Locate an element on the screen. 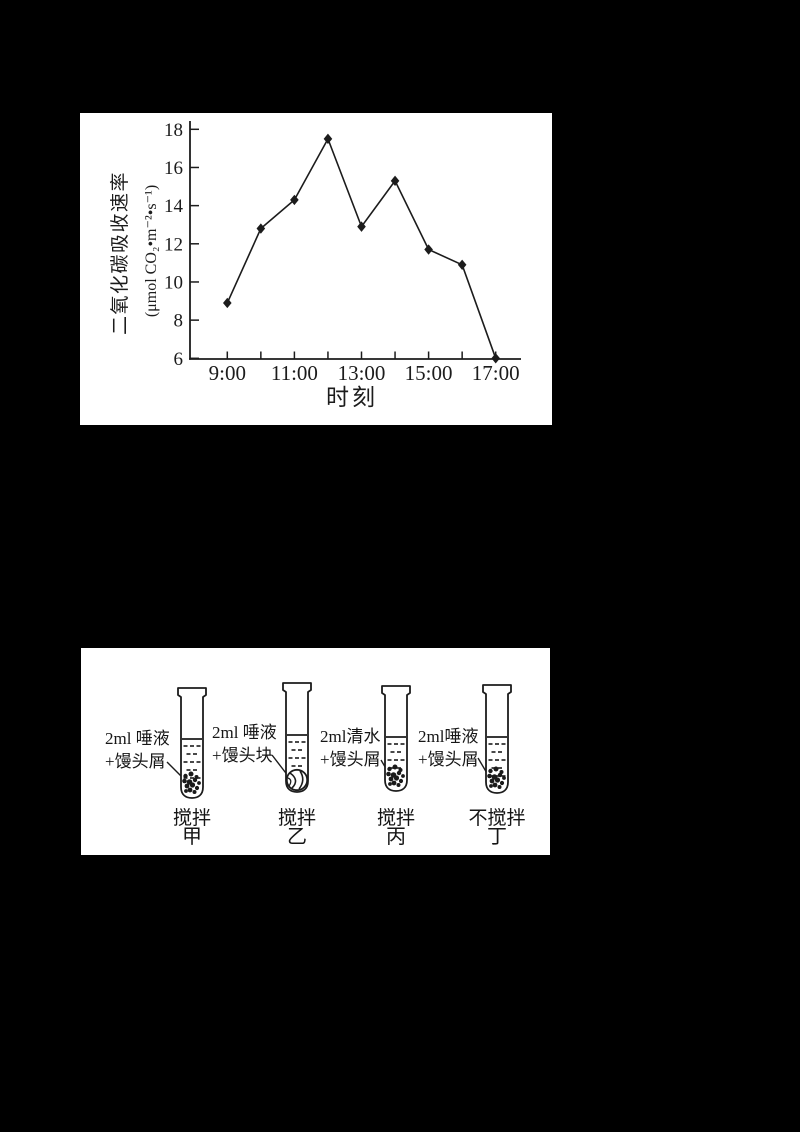 This screenshot has width=800, height=1132. tube-yi-annotation-line1: 2ml 唾液 is located at coordinates (244, 732).